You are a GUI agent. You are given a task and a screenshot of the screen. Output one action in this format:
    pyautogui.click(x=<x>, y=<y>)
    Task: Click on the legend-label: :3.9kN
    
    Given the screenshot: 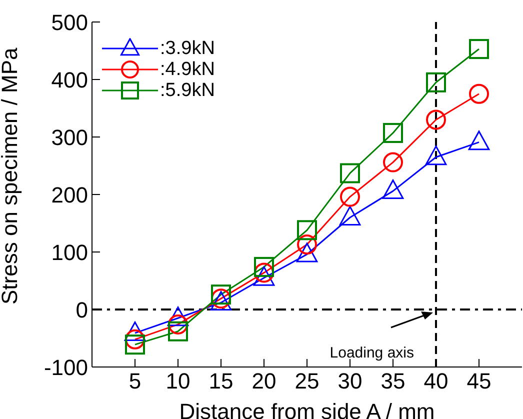 What is the action you would take?
    pyautogui.click(x=187, y=49)
    